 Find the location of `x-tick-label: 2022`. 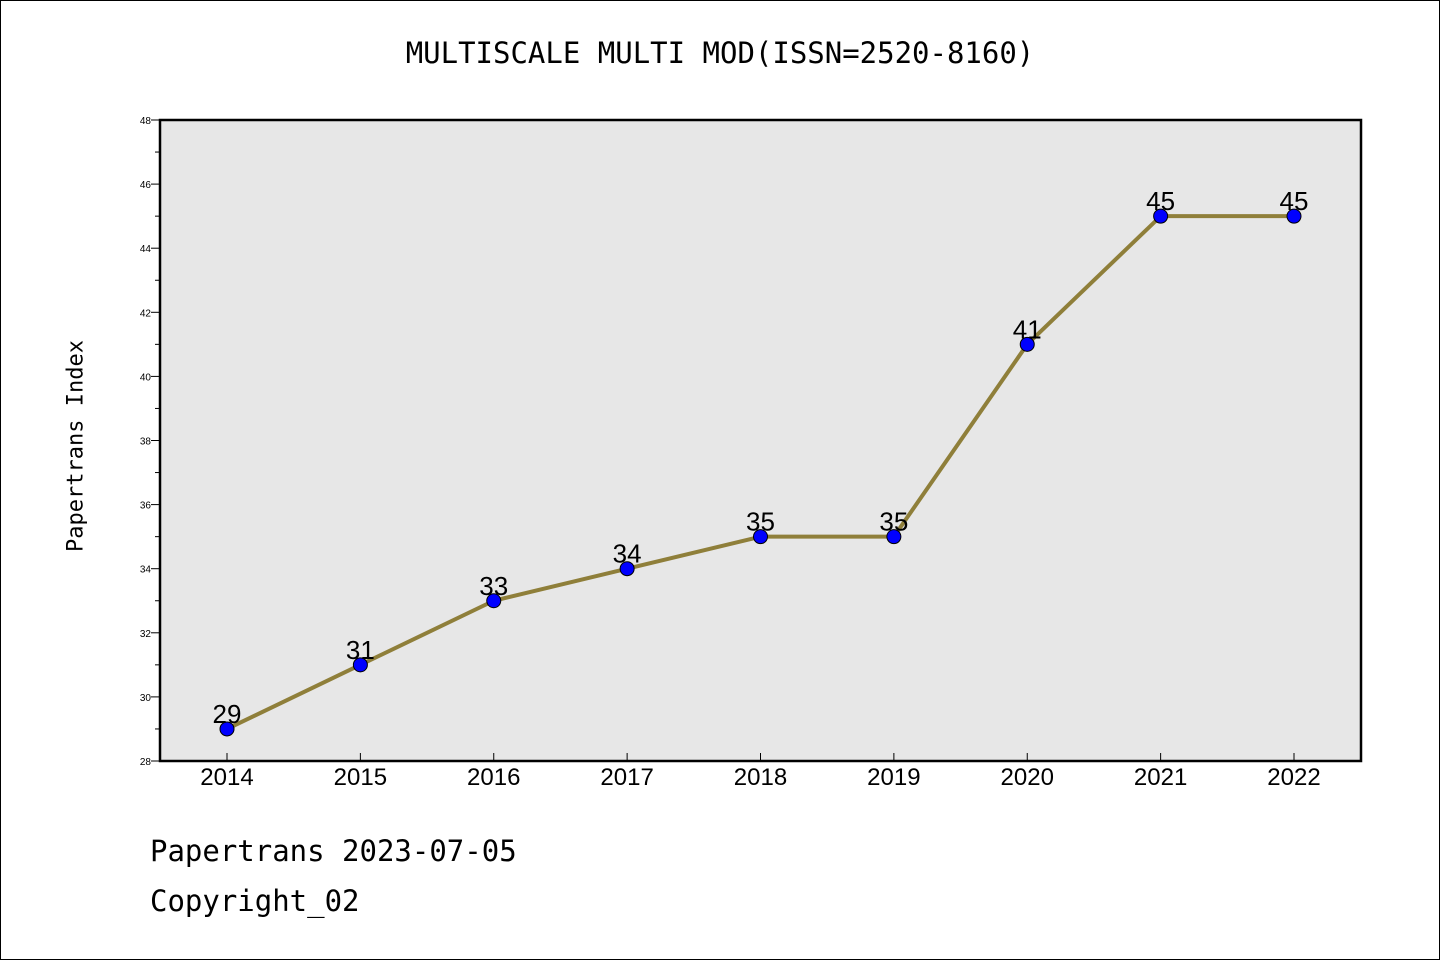

x-tick-label: 2022 is located at coordinates (1293, 777).